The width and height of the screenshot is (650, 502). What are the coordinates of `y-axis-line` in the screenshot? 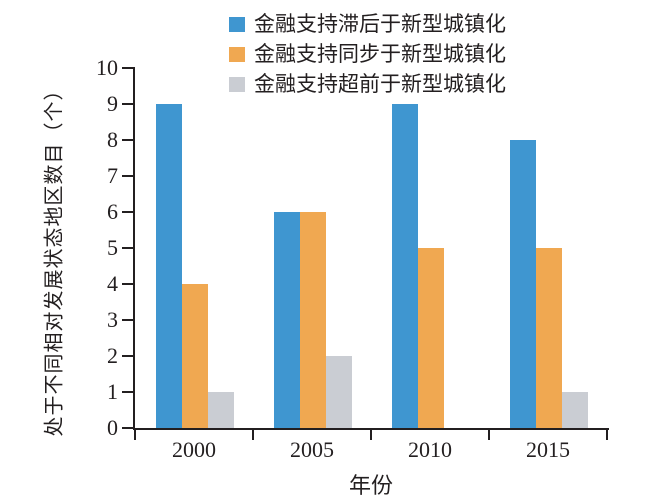 It's located at (134, 248).